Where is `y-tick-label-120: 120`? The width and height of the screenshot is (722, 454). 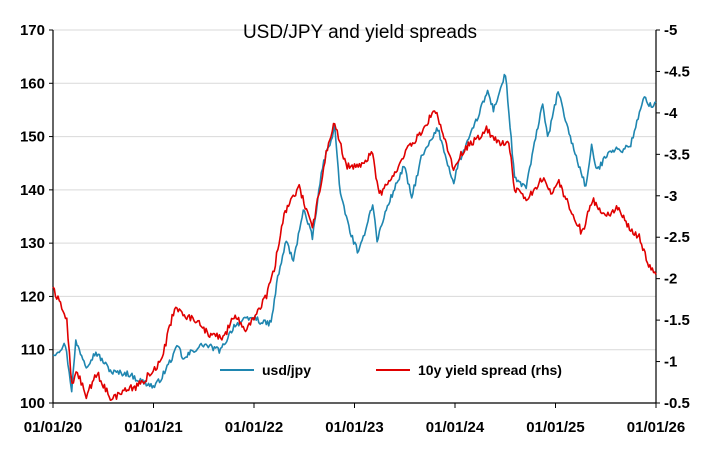 y-tick-label-120: 120 is located at coordinates (32, 296).